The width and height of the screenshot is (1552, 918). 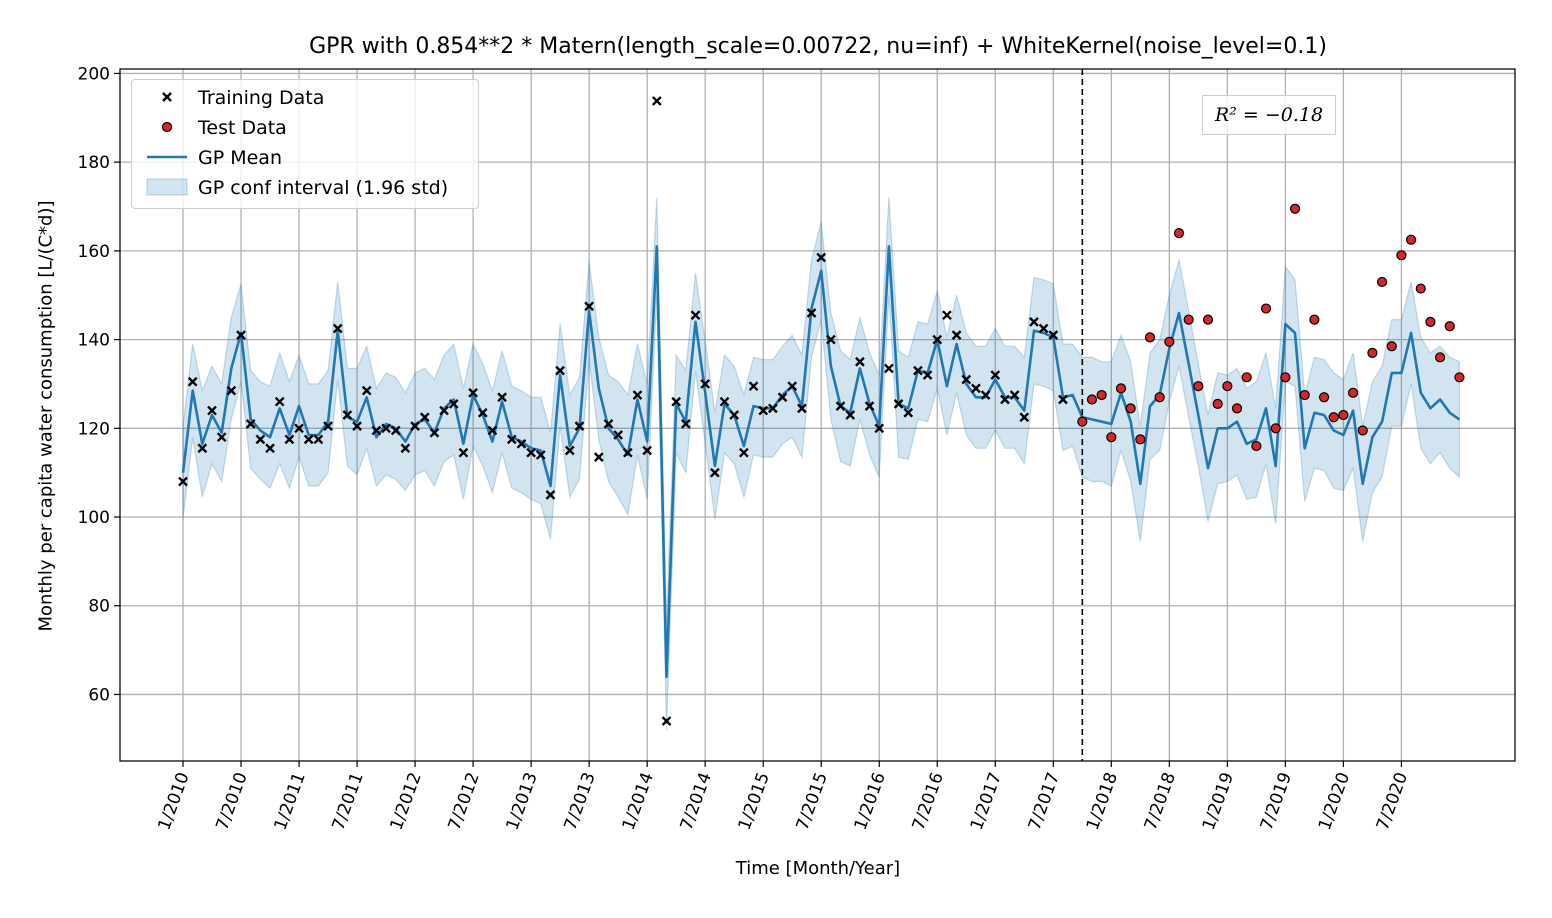 What do you see at coordinates (1102, 801) in the screenshot?
I see `x-tick-label: 1/2018` at bounding box center [1102, 801].